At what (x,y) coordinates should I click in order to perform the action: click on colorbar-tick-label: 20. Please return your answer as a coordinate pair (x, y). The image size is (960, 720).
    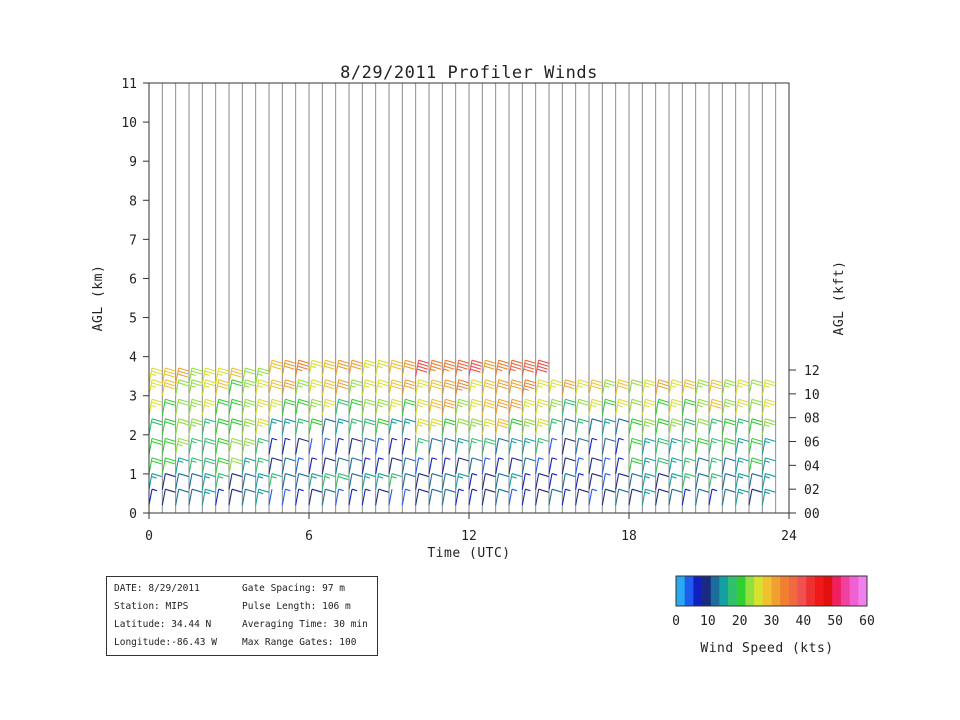
    Looking at the image, I should click on (740, 621).